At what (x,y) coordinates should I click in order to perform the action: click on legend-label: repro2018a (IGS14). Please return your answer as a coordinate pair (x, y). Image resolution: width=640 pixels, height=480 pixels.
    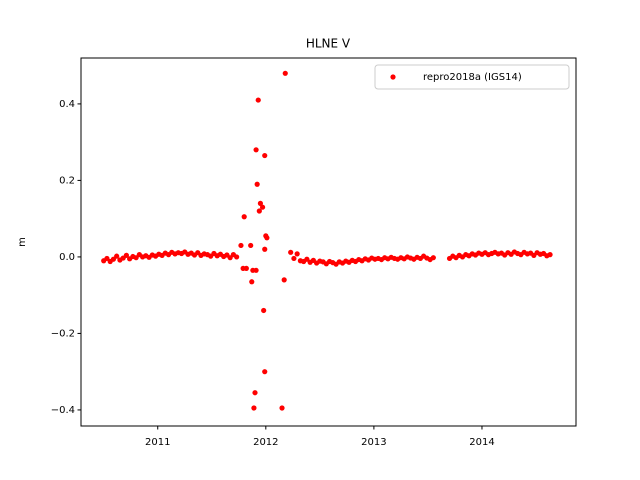
    Looking at the image, I should click on (472, 77).